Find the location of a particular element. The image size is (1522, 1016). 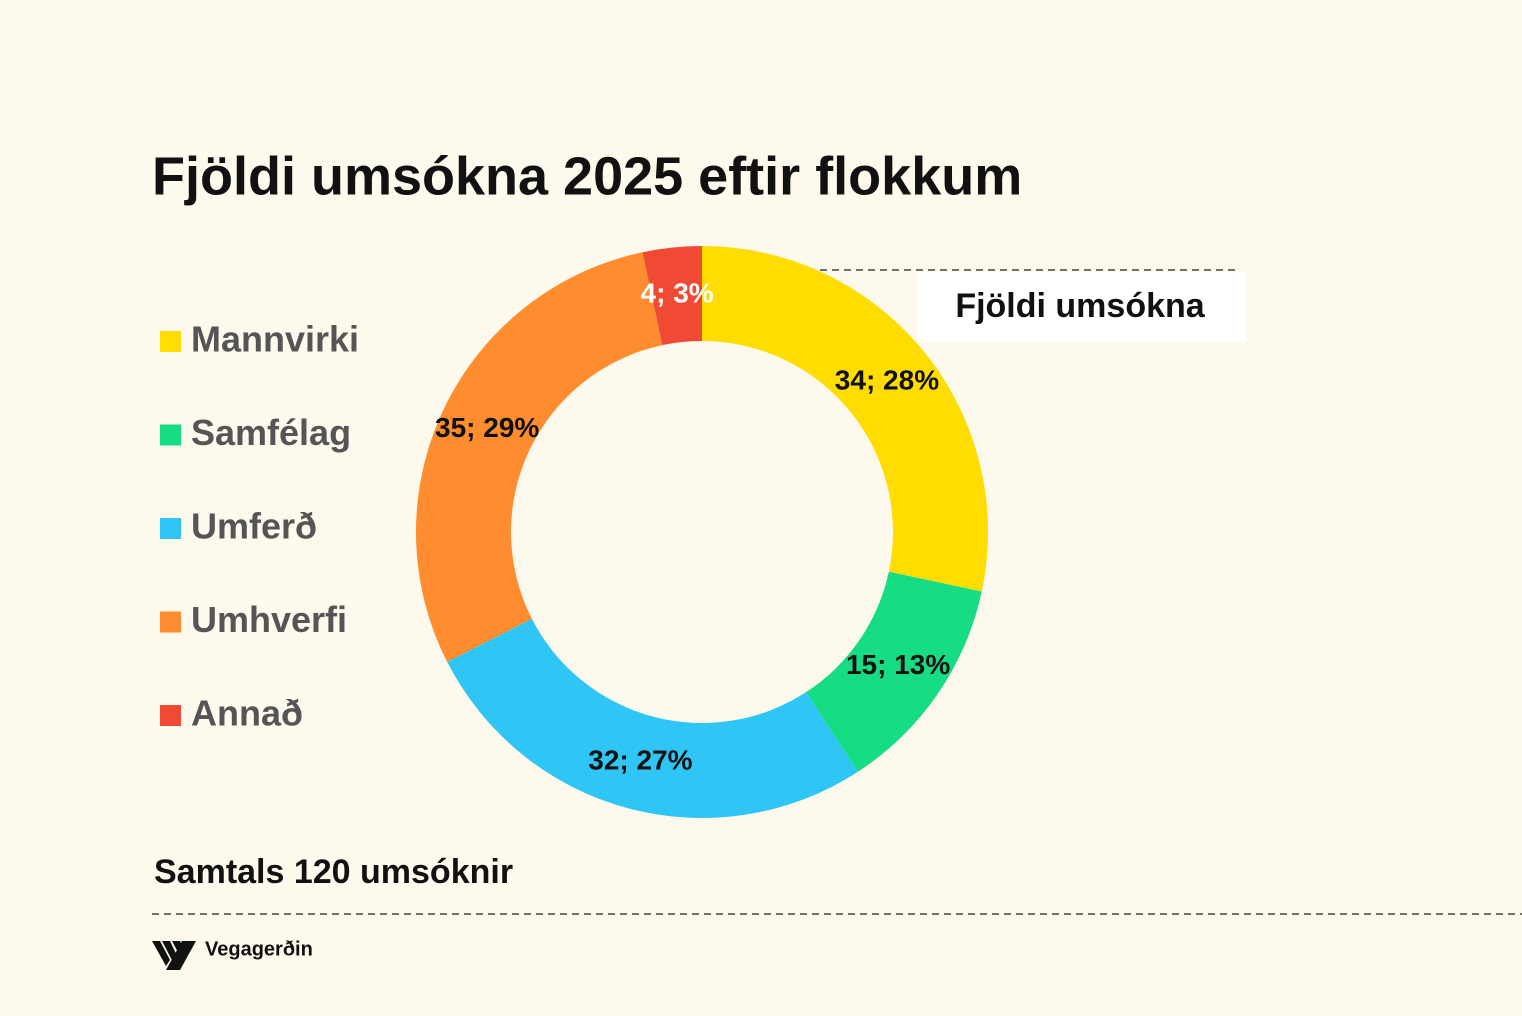

data-label: 4; 3% is located at coordinates (677, 293).